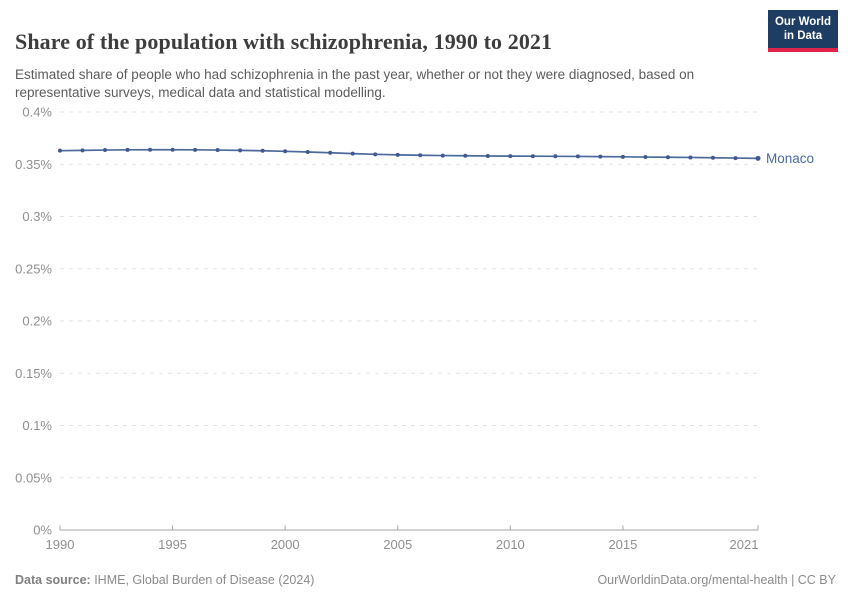 Image resolution: width=850 pixels, height=600 pixels. I want to click on y-tick-label: 0.05%, so click(33, 477).